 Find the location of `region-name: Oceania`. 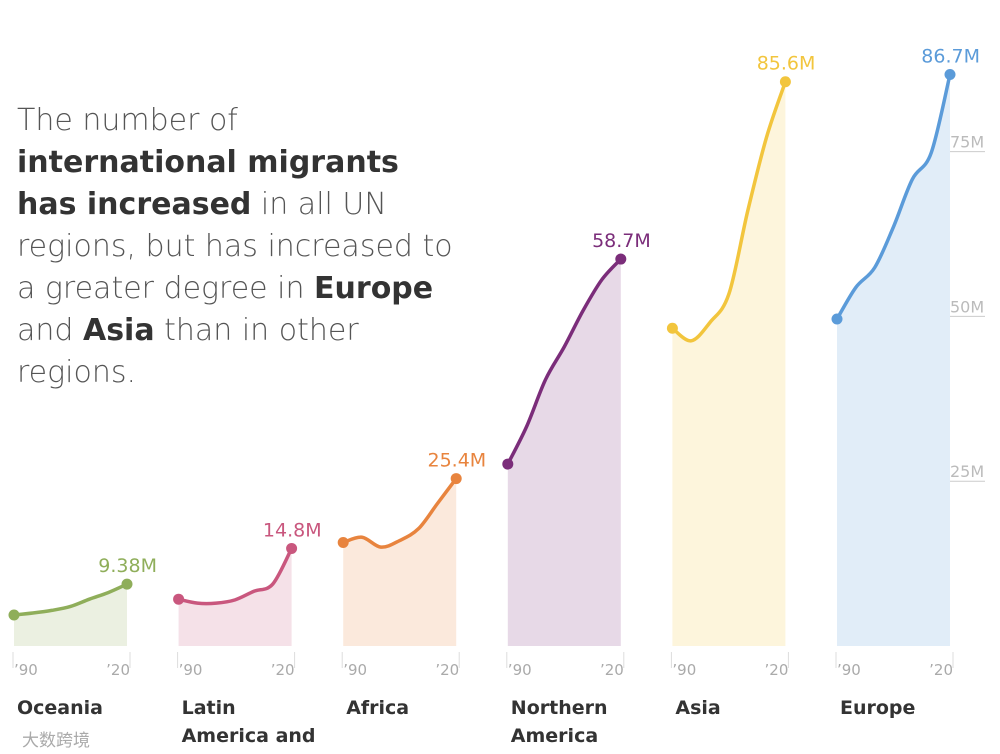

region-name: Oceania is located at coordinates (60, 708).